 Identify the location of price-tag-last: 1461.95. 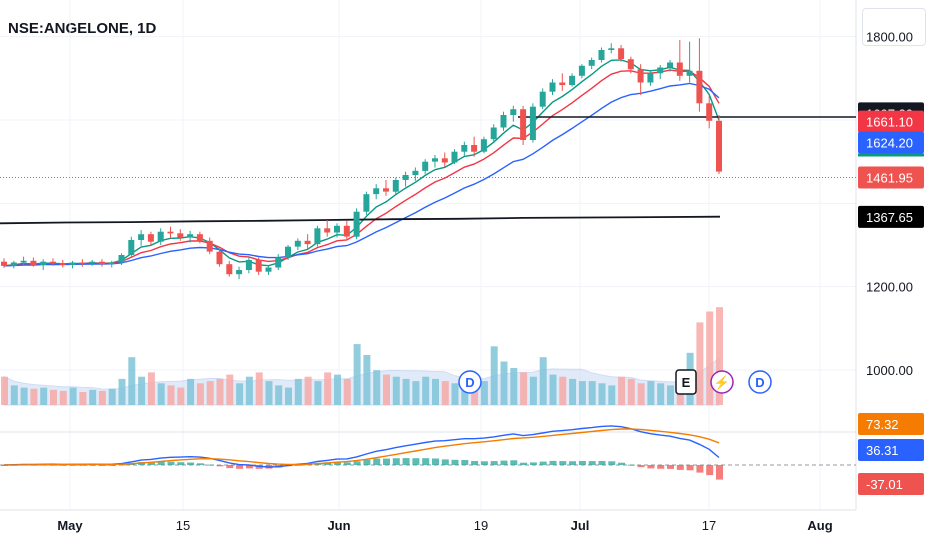
(891, 177).